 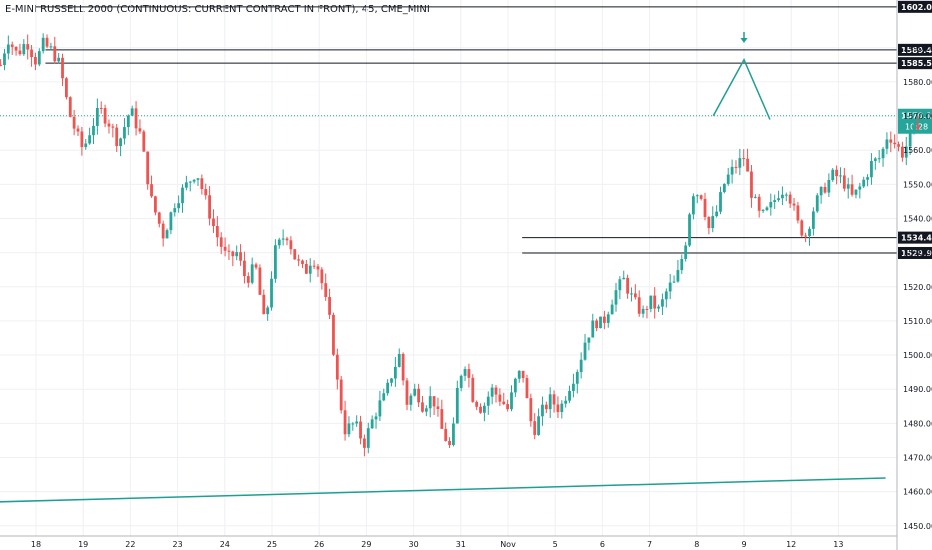 I want to click on x-tick-label: 12, so click(x=791, y=544).